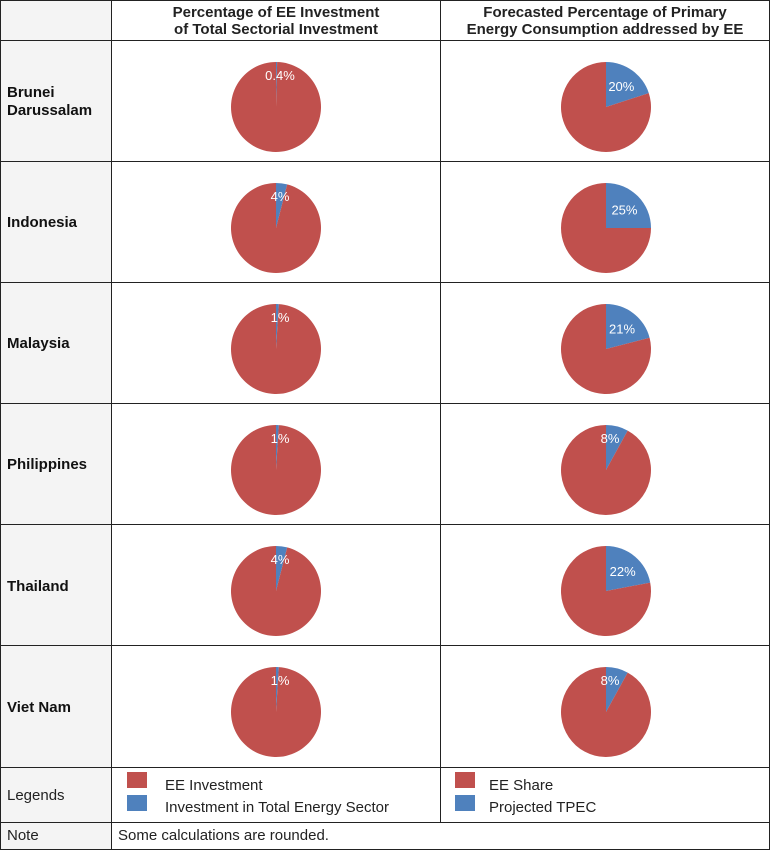  I want to click on legend-swatch-ee-share, so click(465, 780).